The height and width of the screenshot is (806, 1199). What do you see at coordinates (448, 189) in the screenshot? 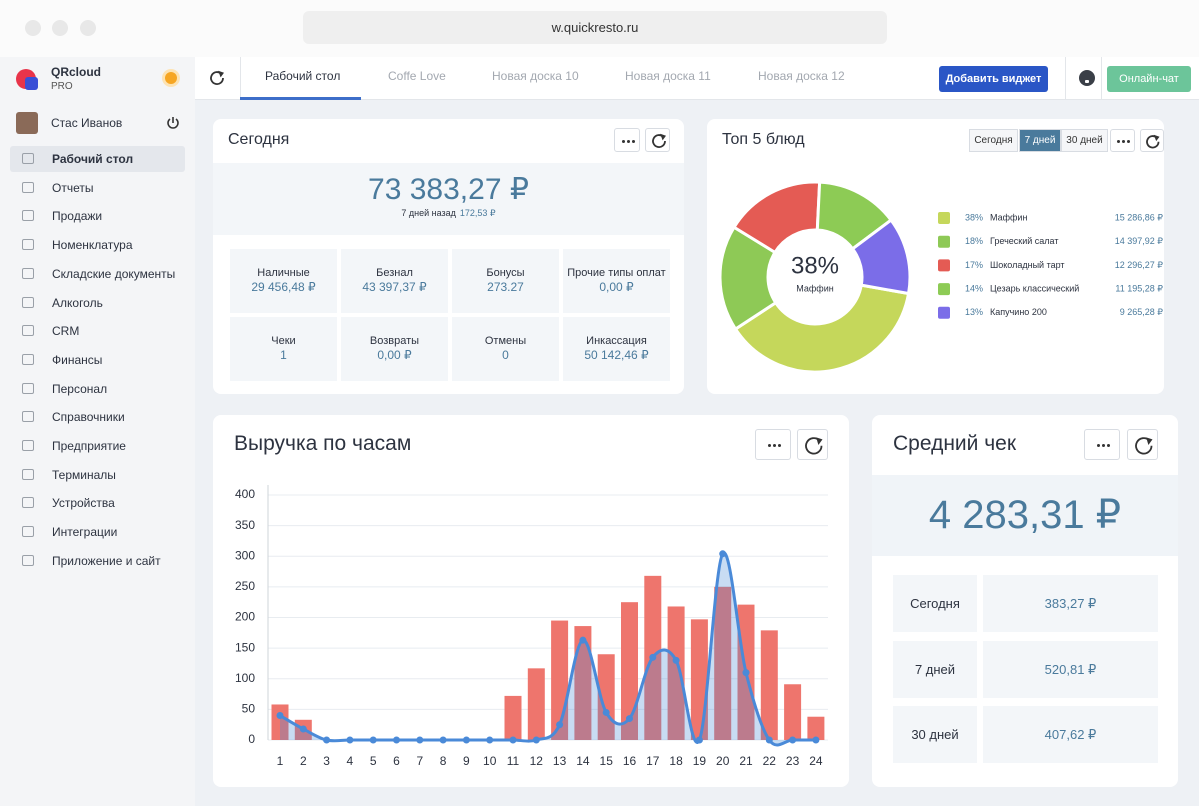
I see `total: 73 383,27 ₽` at bounding box center [448, 189].